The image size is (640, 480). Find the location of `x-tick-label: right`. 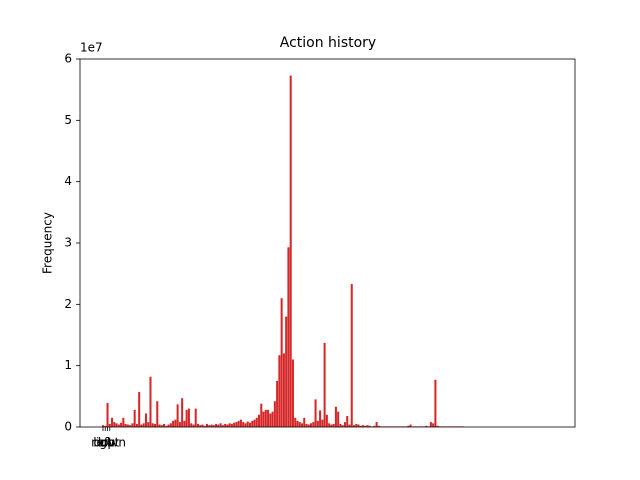

x-tick-label: right is located at coordinates (105, 443).